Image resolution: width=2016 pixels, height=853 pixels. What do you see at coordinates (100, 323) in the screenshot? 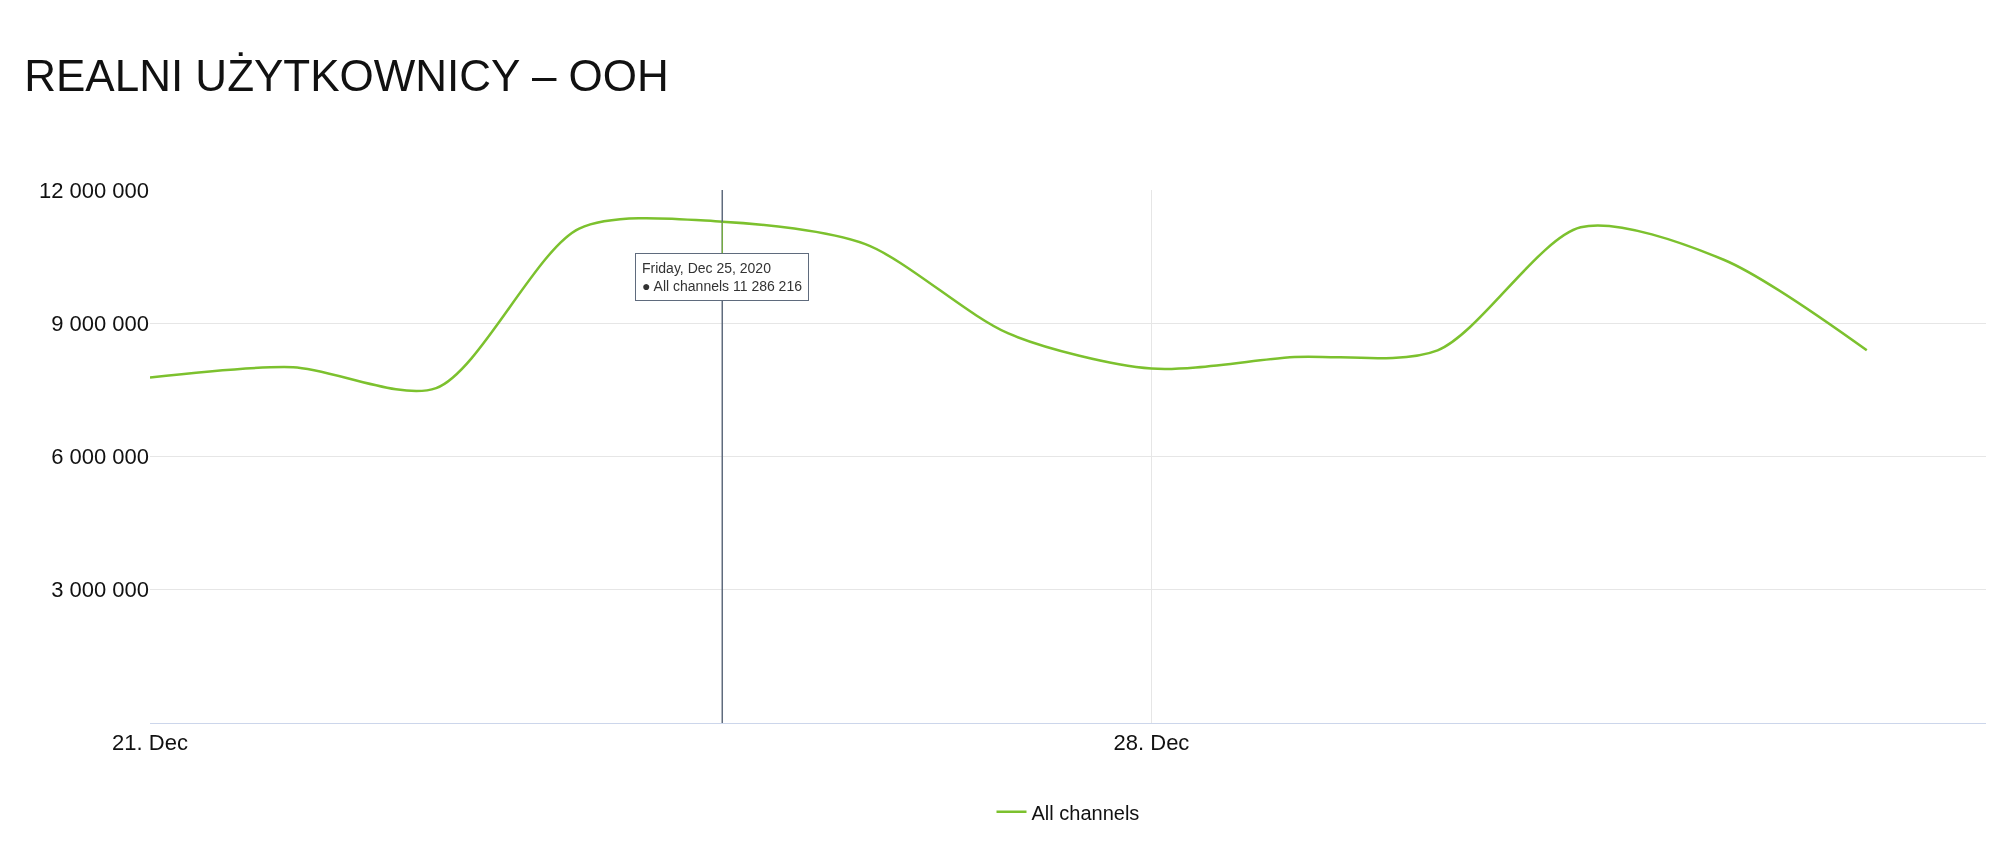
I see `y-tick-label: 9 000 000` at bounding box center [100, 323].